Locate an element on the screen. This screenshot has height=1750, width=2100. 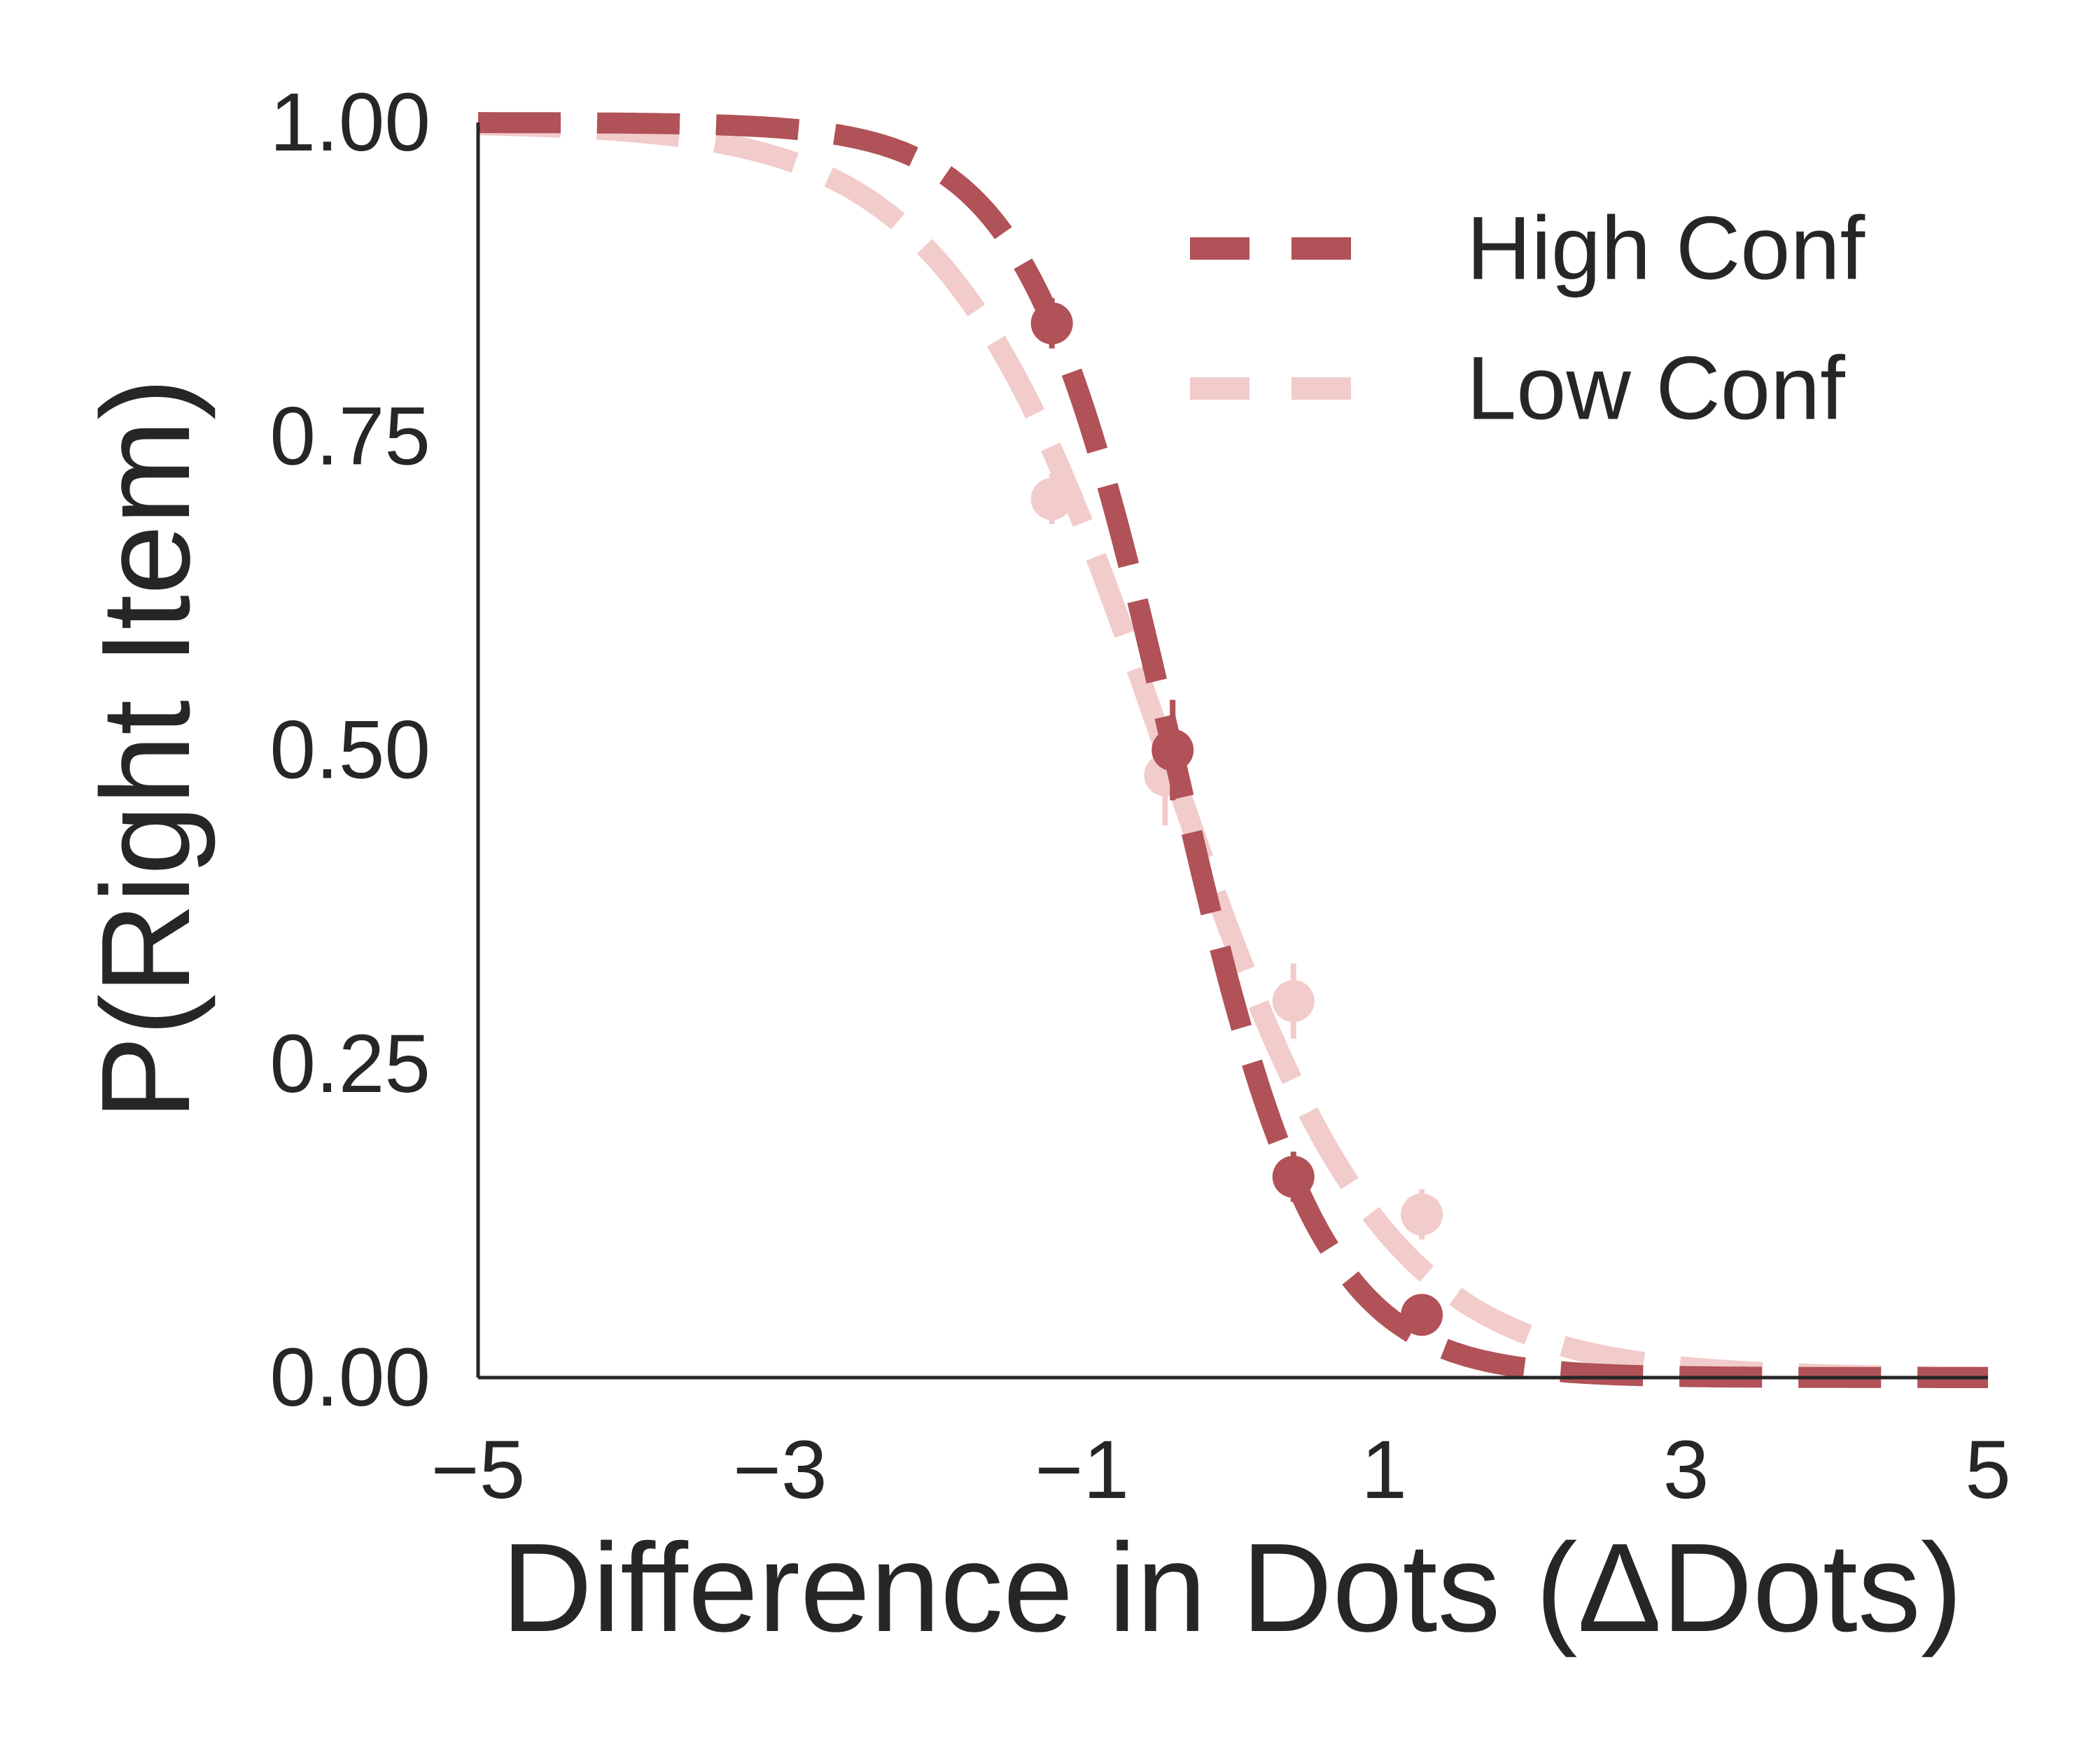
x-axis-title: Difference in Dots (ΔDots) is located at coordinates (1232, 1588).